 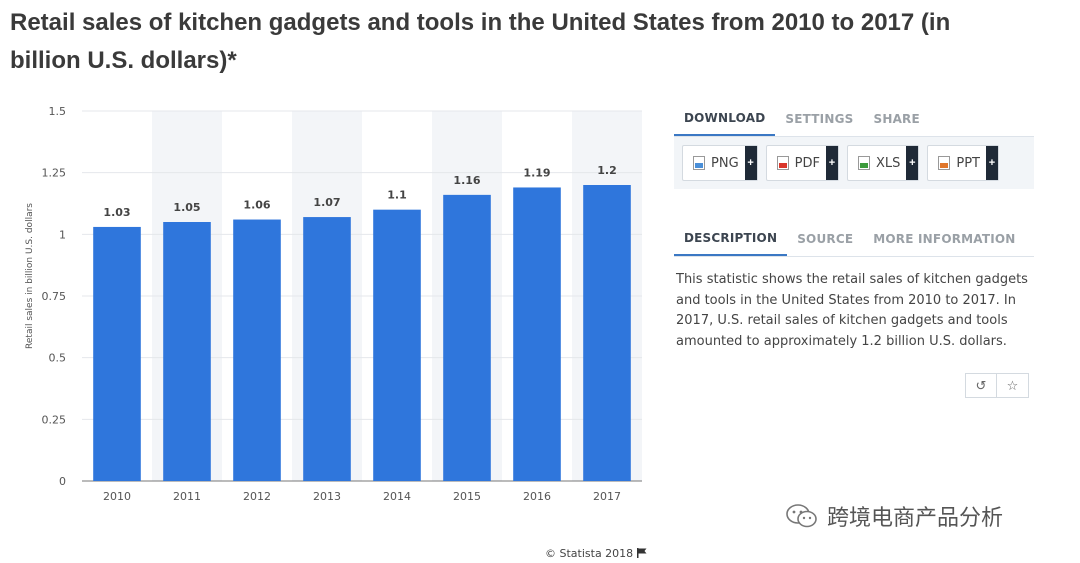 What do you see at coordinates (117, 496) in the screenshot?
I see `x-tick-label: 2010` at bounding box center [117, 496].